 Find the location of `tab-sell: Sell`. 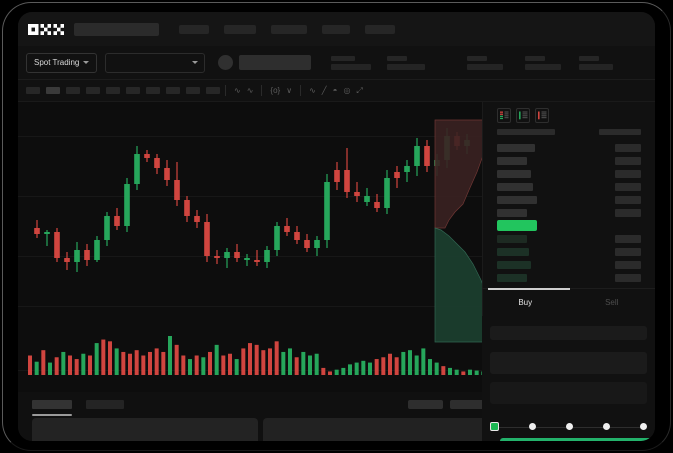

tab-sell: Sell is located at coordinates (612, 302).